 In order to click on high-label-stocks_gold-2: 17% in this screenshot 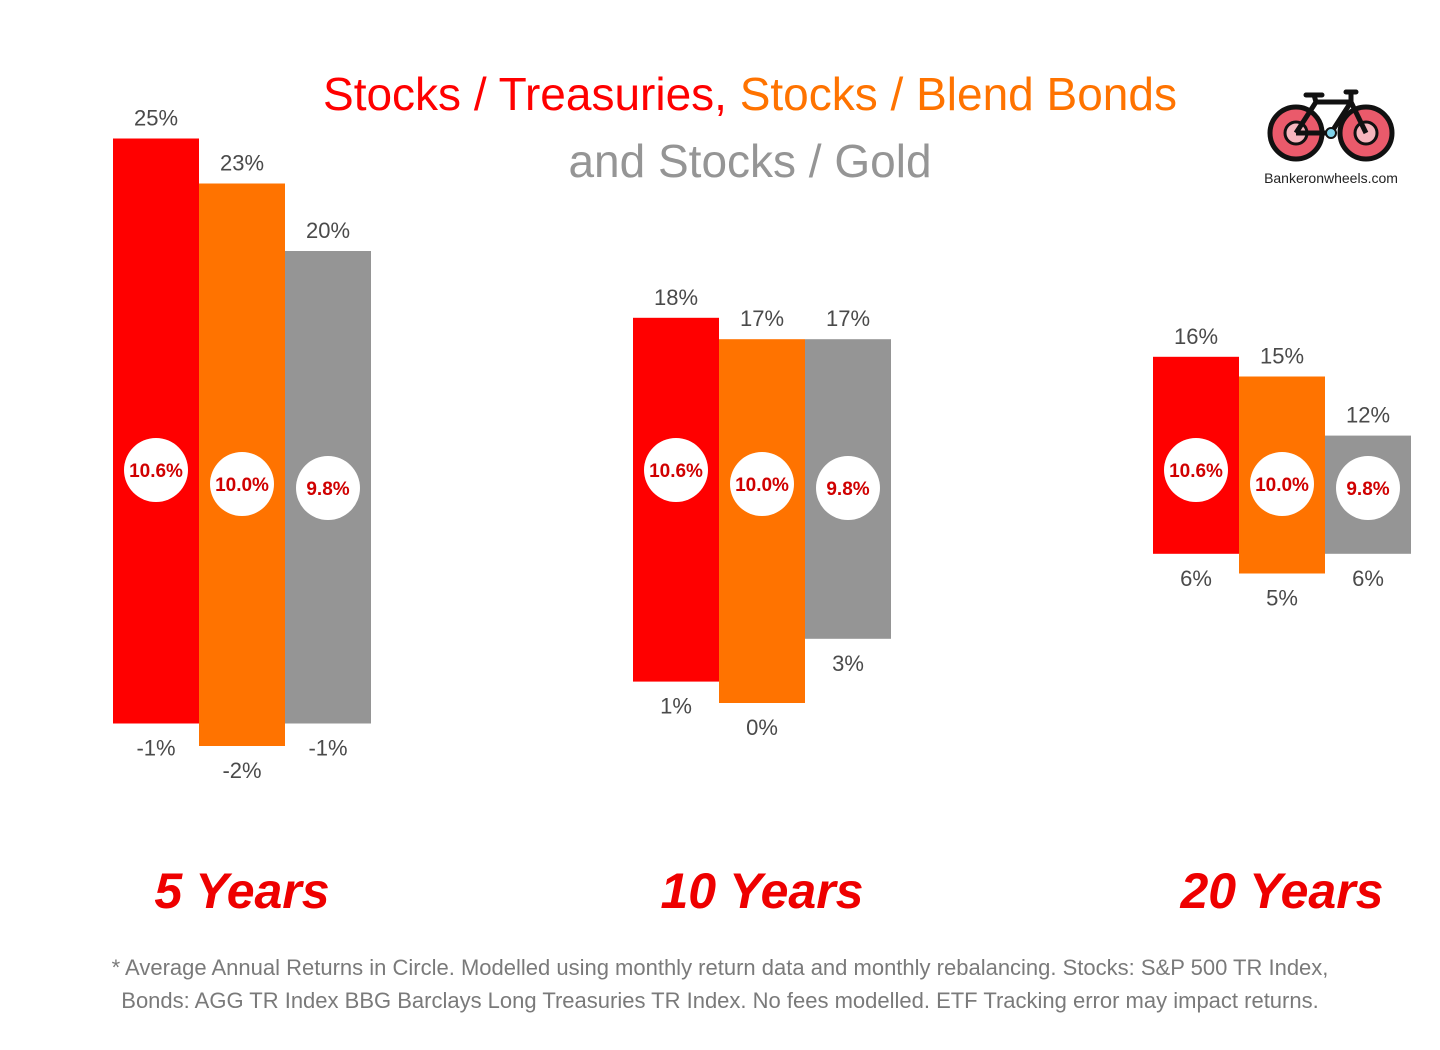, I will do `click(848, 318)`.